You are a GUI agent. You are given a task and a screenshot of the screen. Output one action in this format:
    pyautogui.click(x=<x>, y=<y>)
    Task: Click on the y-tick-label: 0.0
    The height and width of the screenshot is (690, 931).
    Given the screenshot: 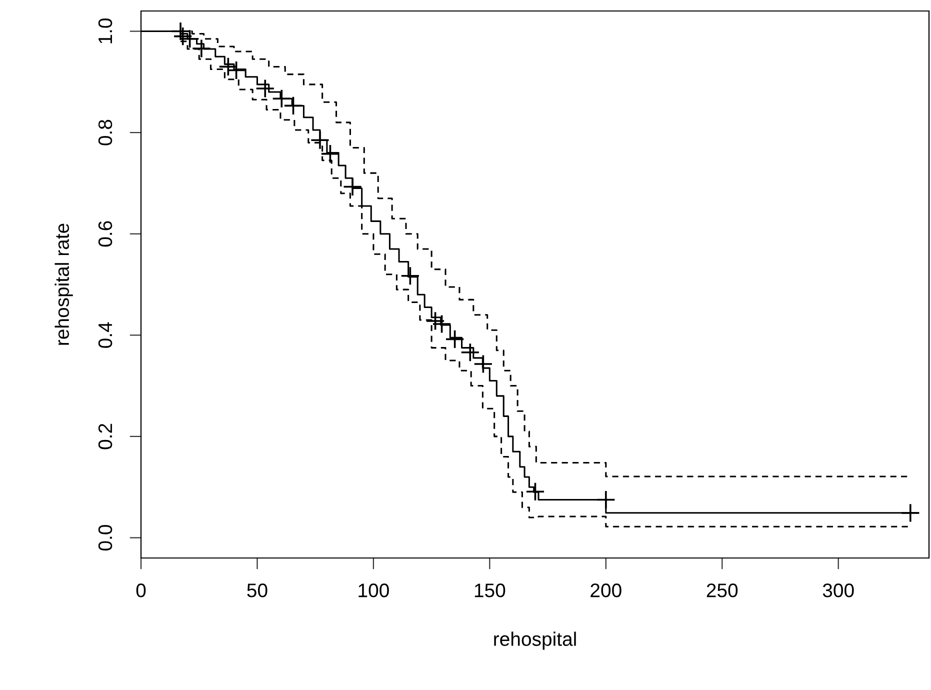 What is the action you would take?
    pyautogui.click(x=105, y=537)
    